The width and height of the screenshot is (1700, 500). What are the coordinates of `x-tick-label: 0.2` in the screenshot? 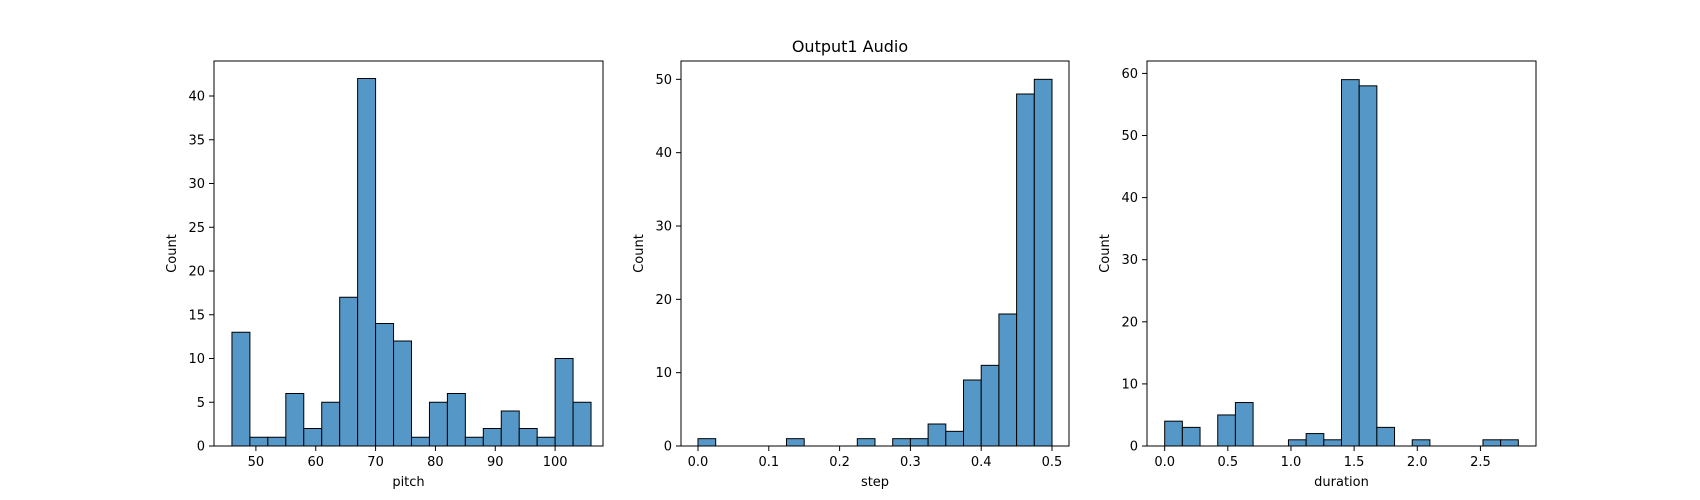 It's located at (839, 462).